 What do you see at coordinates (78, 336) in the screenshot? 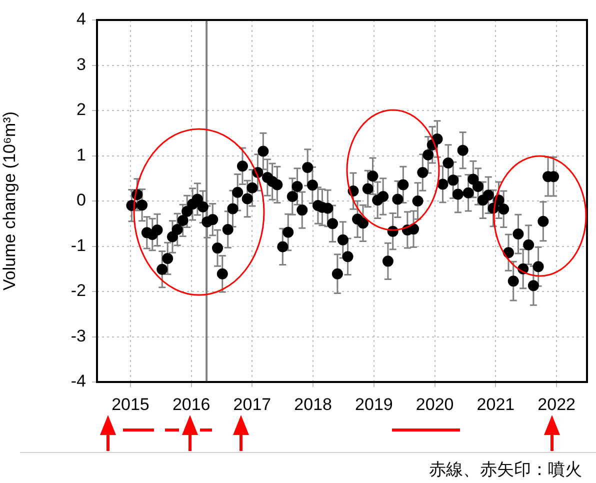
I see `y-tick-label: -3` at bounding box center [78, 336].